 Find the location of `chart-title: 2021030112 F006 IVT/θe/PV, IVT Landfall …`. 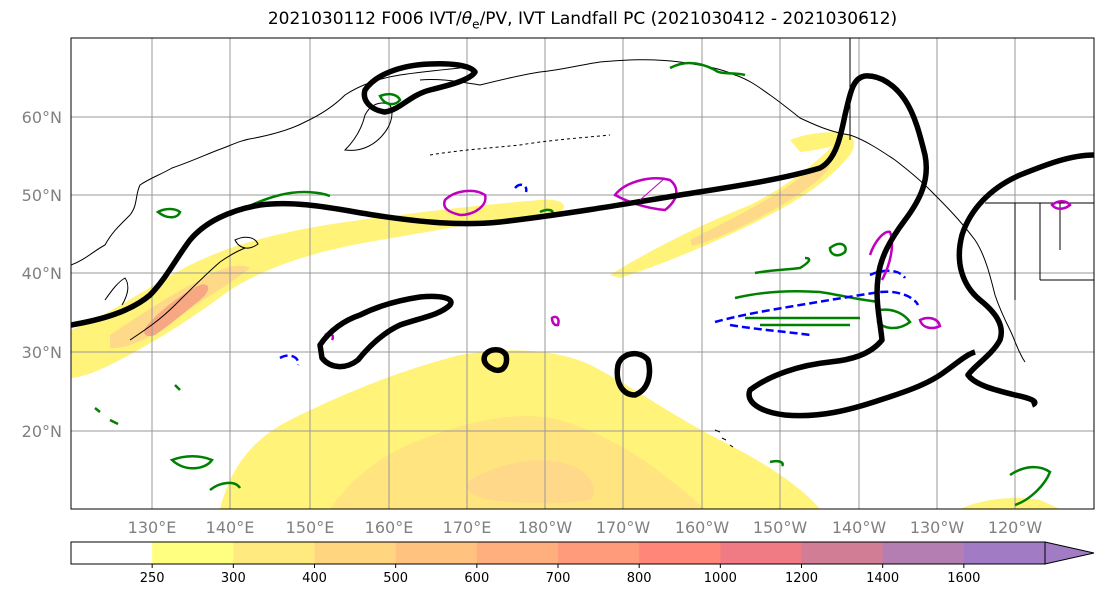

chart-title: 2021030112 F006 IVT/θe/PV, IVT Landfall … is located at coordinates (552, 20).